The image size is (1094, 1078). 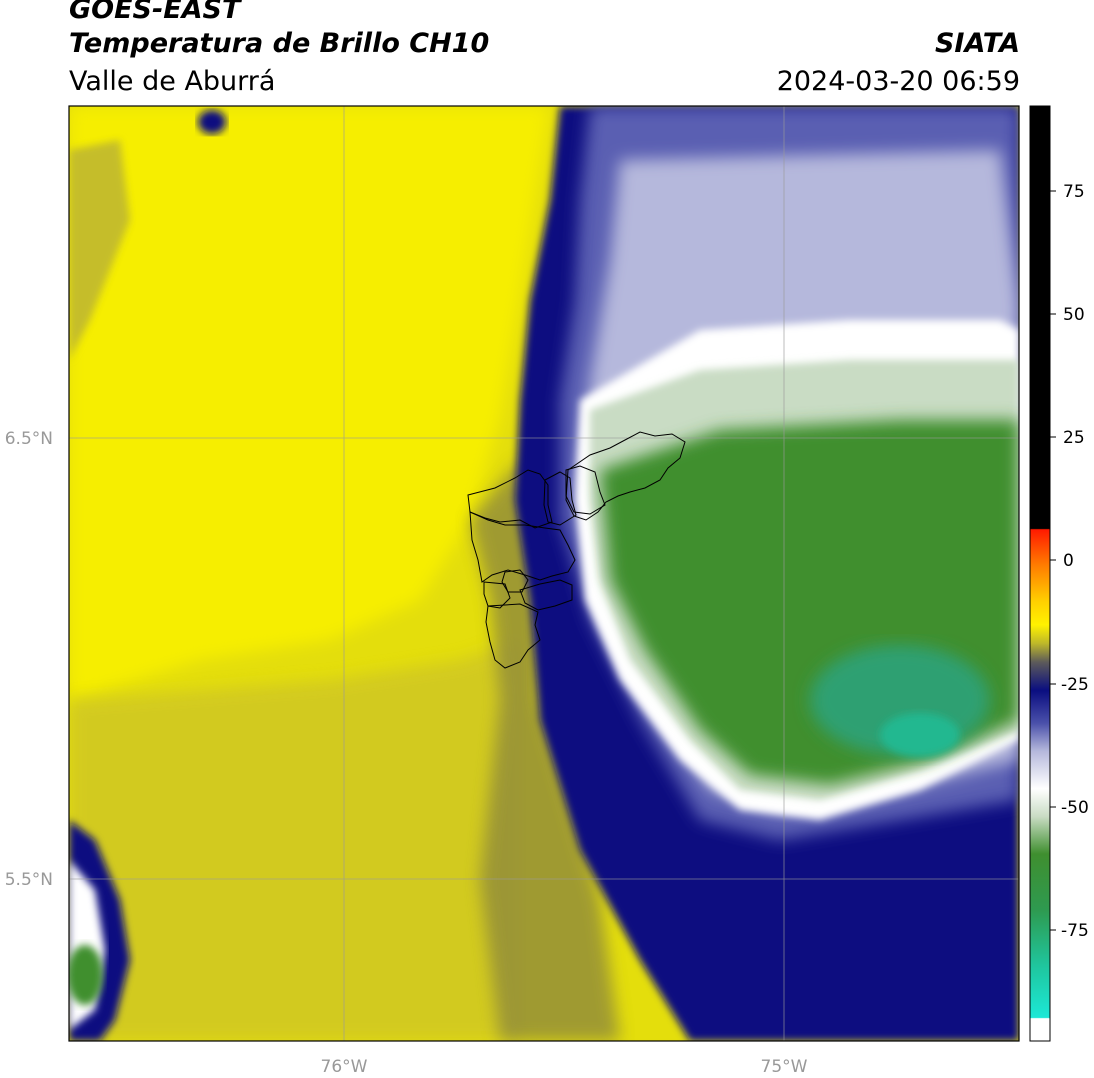 What do you see at coordinates (546, 595) in the screenshot?
I see `boundary-envigado` at bounding box center [546, 595].